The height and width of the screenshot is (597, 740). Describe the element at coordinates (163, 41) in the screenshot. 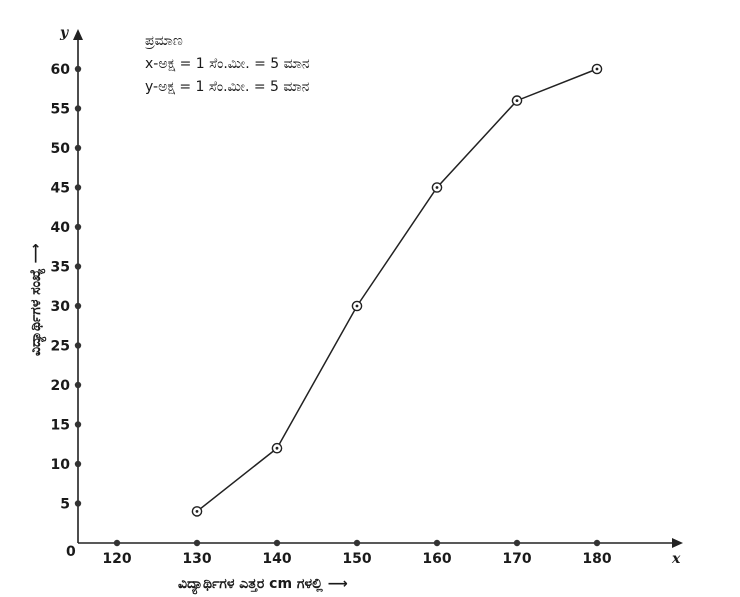

I see `scale-title: ಪ್ರಮಾಣ` at that location.